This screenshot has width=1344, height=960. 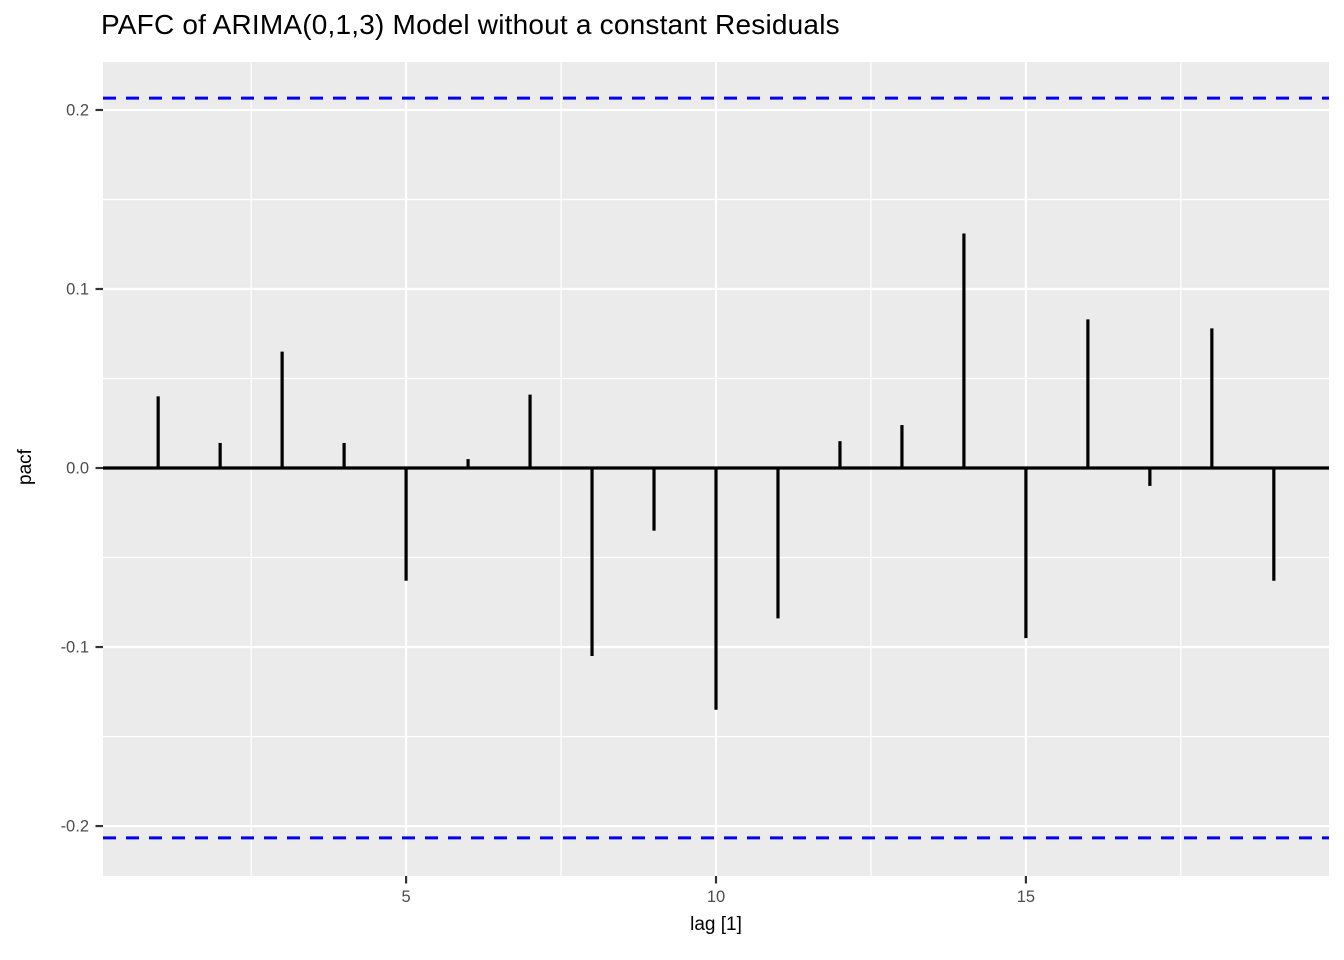 What do you see at coordinates (716, 897) in the screenshot?
I see `x-tick-label: 10` at bounding box center [716, 897].